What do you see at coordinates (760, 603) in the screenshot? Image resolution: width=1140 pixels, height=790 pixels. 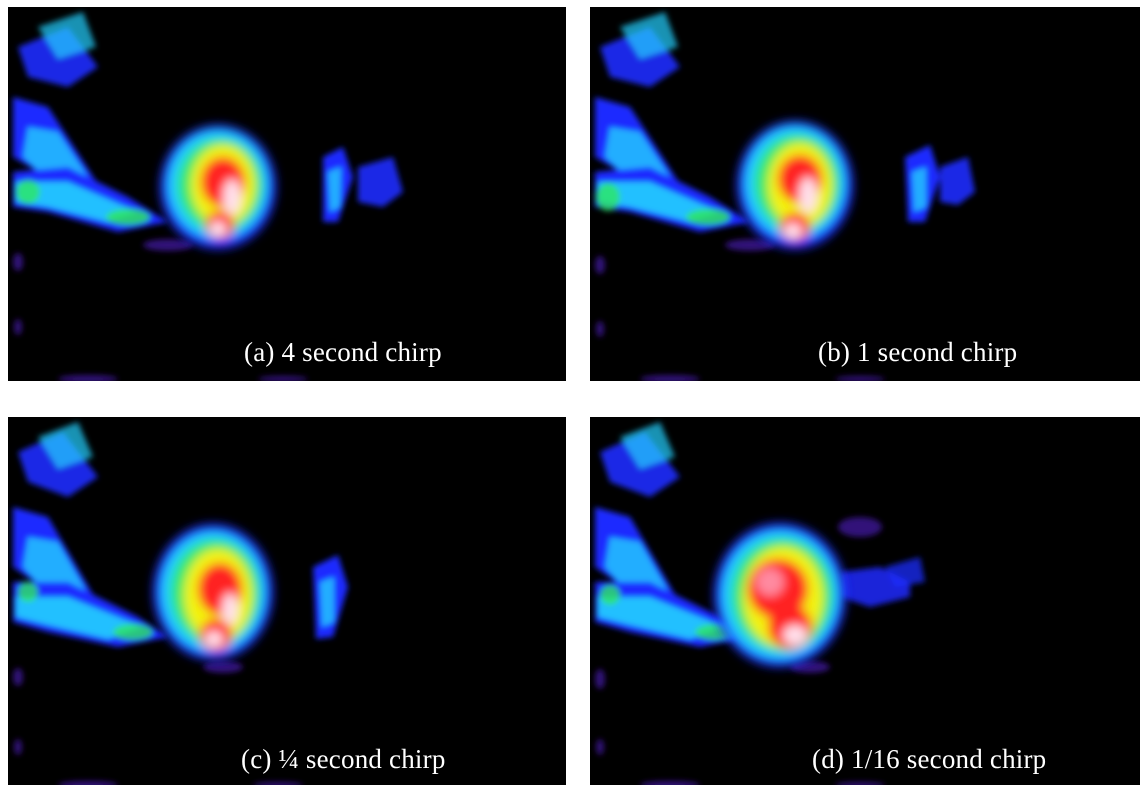 I see `heatmap-d` at bounding box center [760, 603].